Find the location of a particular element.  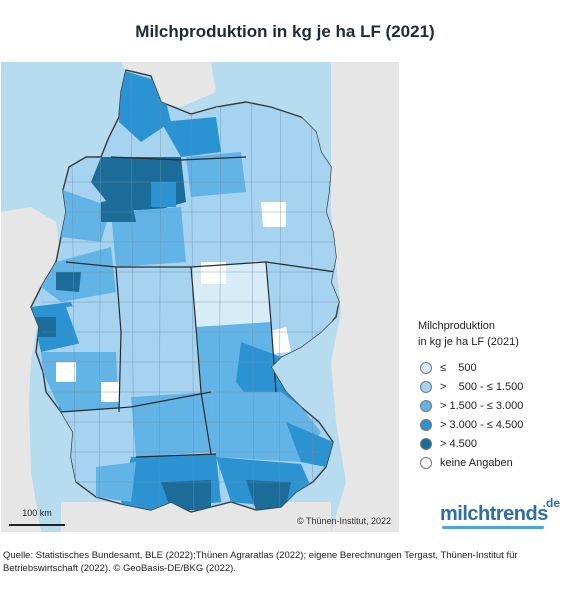

legend-label: keine Angaben is located at coordinates (476, 462).